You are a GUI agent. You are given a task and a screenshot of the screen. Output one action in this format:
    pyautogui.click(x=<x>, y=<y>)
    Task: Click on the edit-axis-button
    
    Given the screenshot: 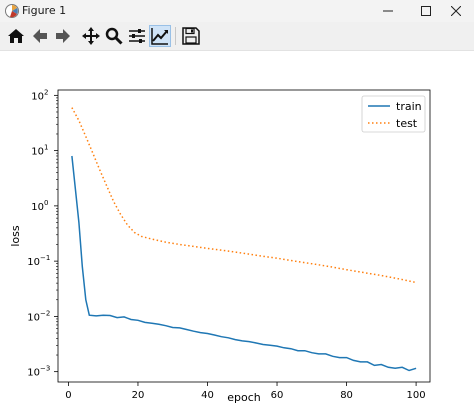 What is the action you would take?
    pyautogui.click(x=160, y=36)
    